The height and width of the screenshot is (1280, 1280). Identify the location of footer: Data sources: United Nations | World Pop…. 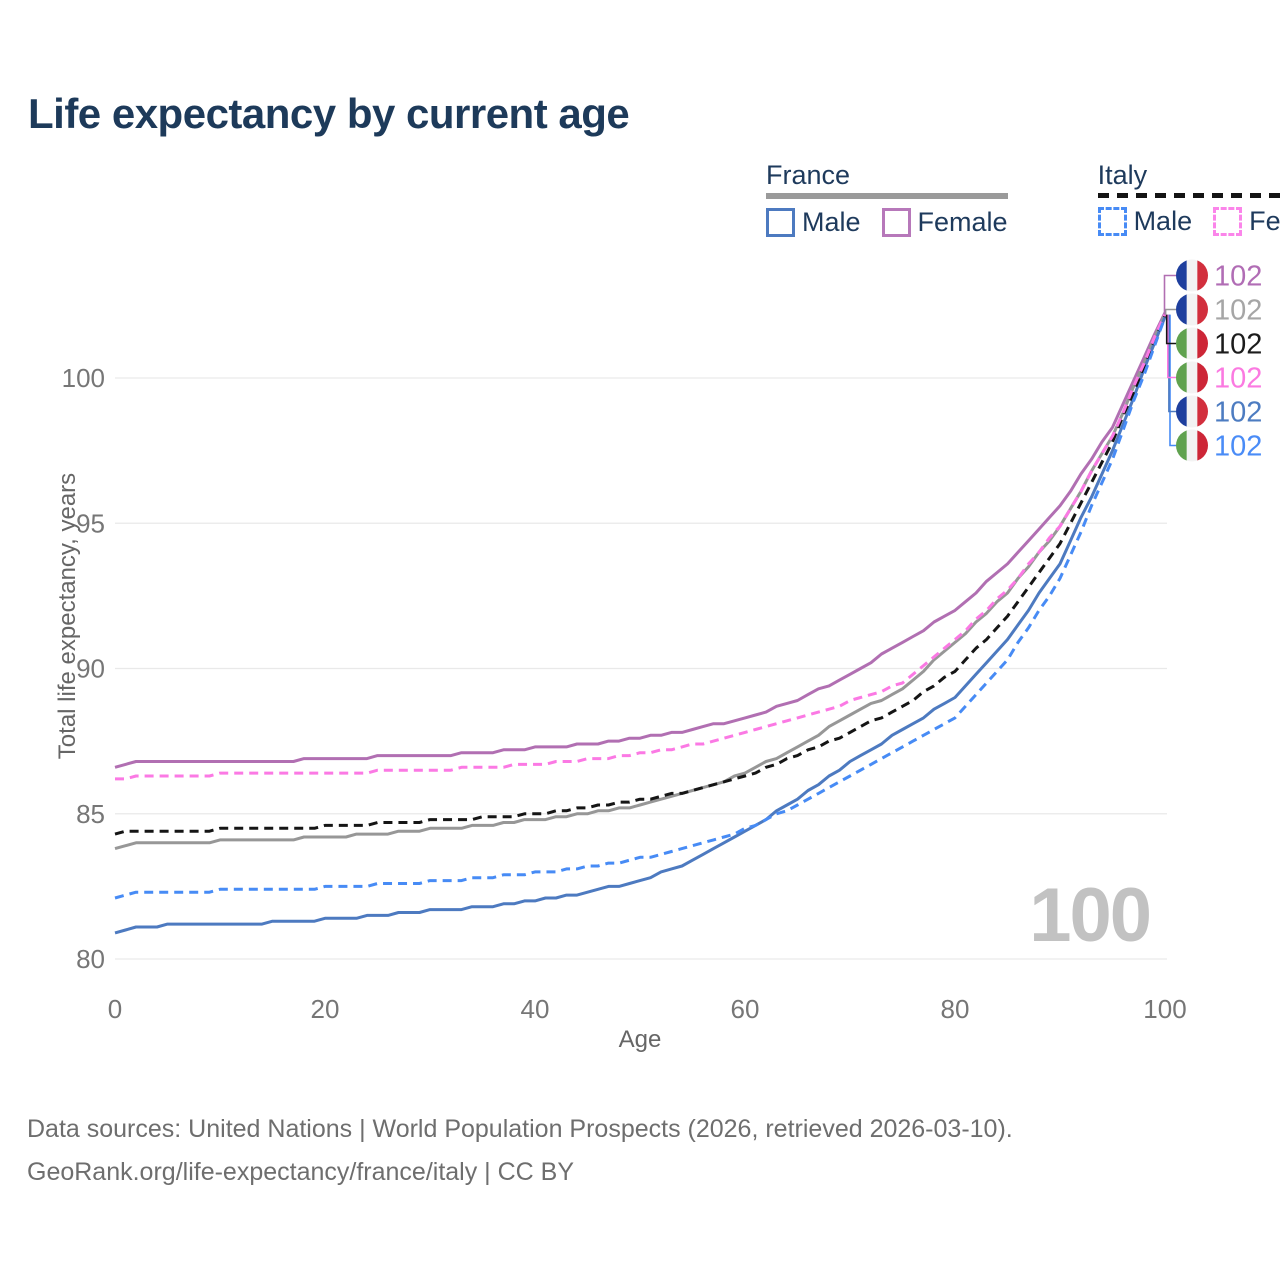
(520, 1151).